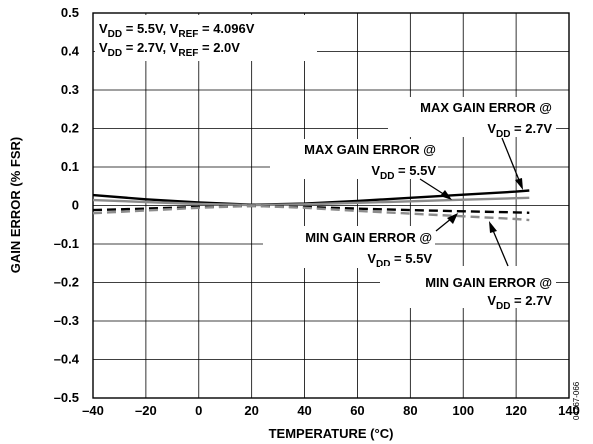 This screenshot has width=593, height=444. I want to click on y-tick-label: 0.1, so click(70, 166).